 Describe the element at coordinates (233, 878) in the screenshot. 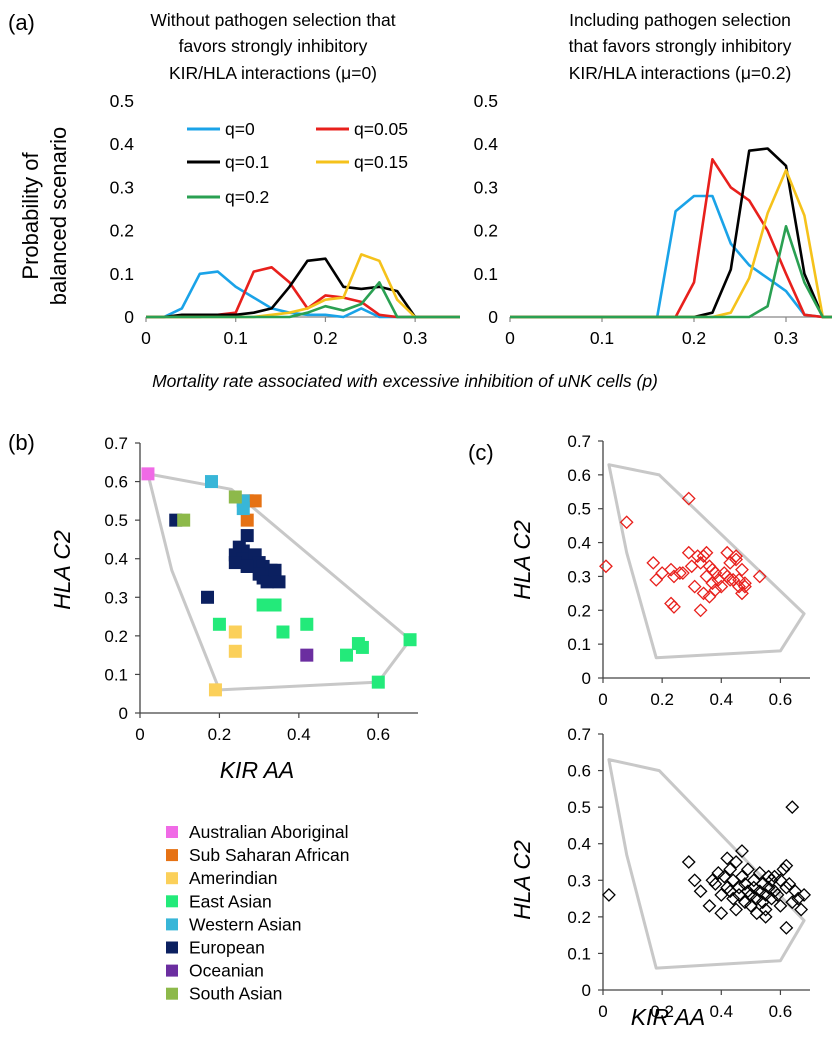

I see `legend-label: Amerindian` at that location.